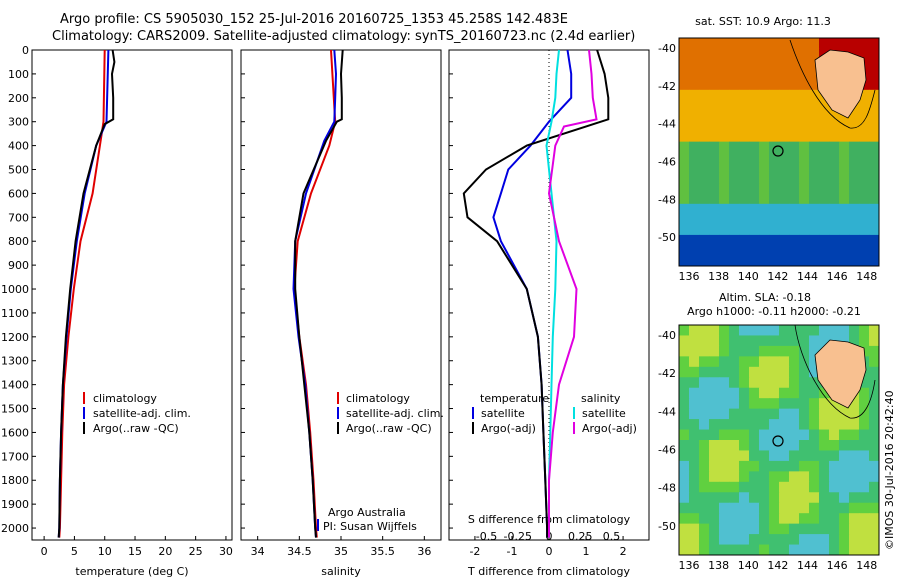 The image size is (900, 580). I want to click on y-tick-label: 100, so click(18, 74).